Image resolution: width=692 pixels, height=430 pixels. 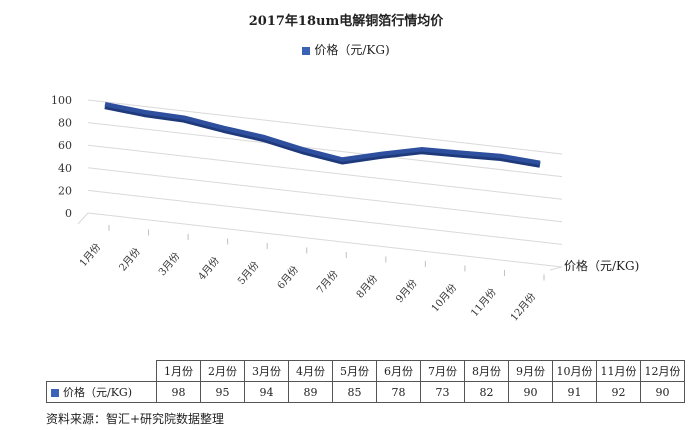 What do you see at coordinates (55, 393) in the screenshot?
I see `table-swatch` at bounding box center [55, 393].